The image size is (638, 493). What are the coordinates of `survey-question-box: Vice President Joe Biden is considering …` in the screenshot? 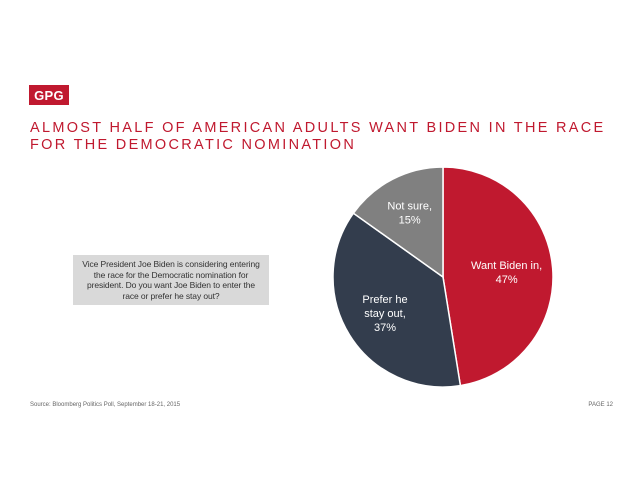 It's located at (171, 280).